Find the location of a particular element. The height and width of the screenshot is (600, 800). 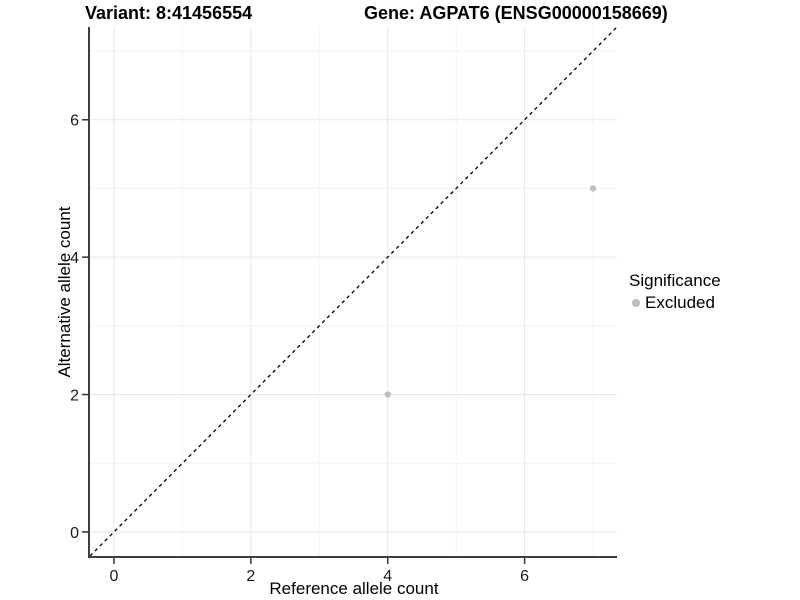

y-tick-label: 6 is located at coordinates (74, 121).